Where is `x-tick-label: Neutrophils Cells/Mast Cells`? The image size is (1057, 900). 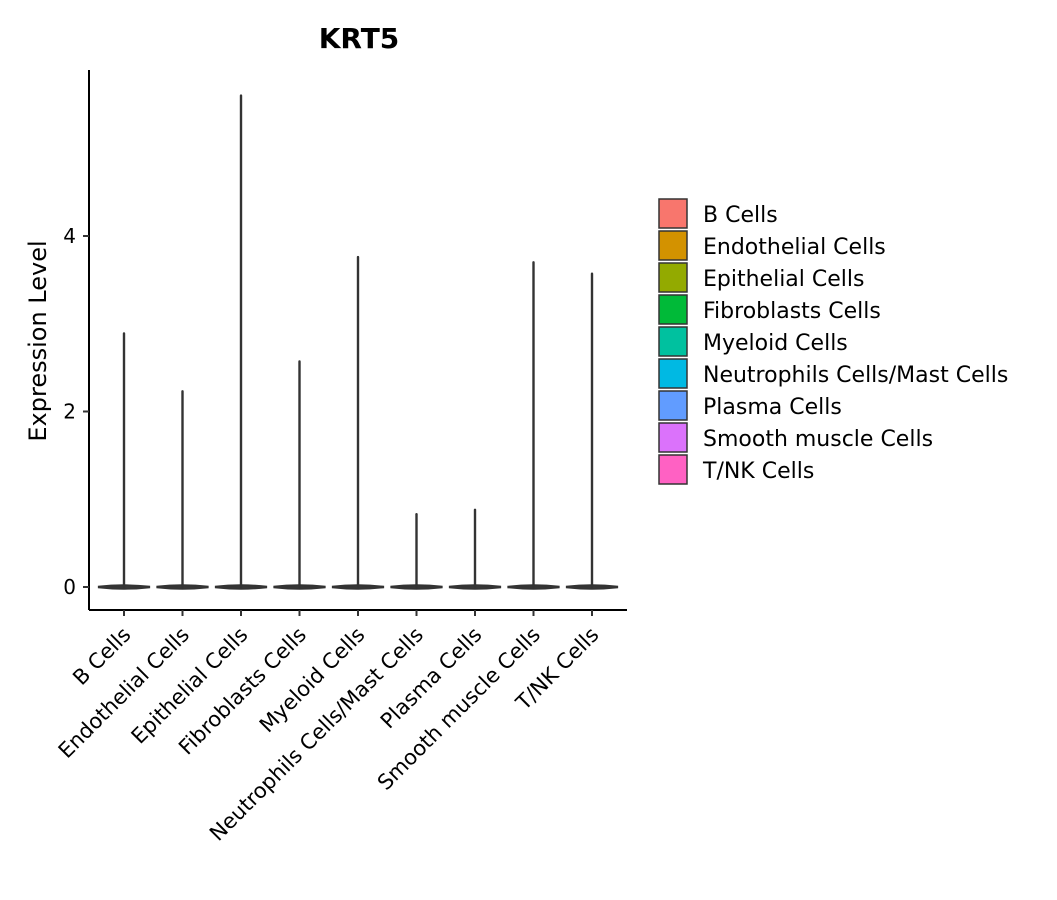 x-tick-label: Neutrophils Cells/Mast Cells is located at coordinates (316, 734).